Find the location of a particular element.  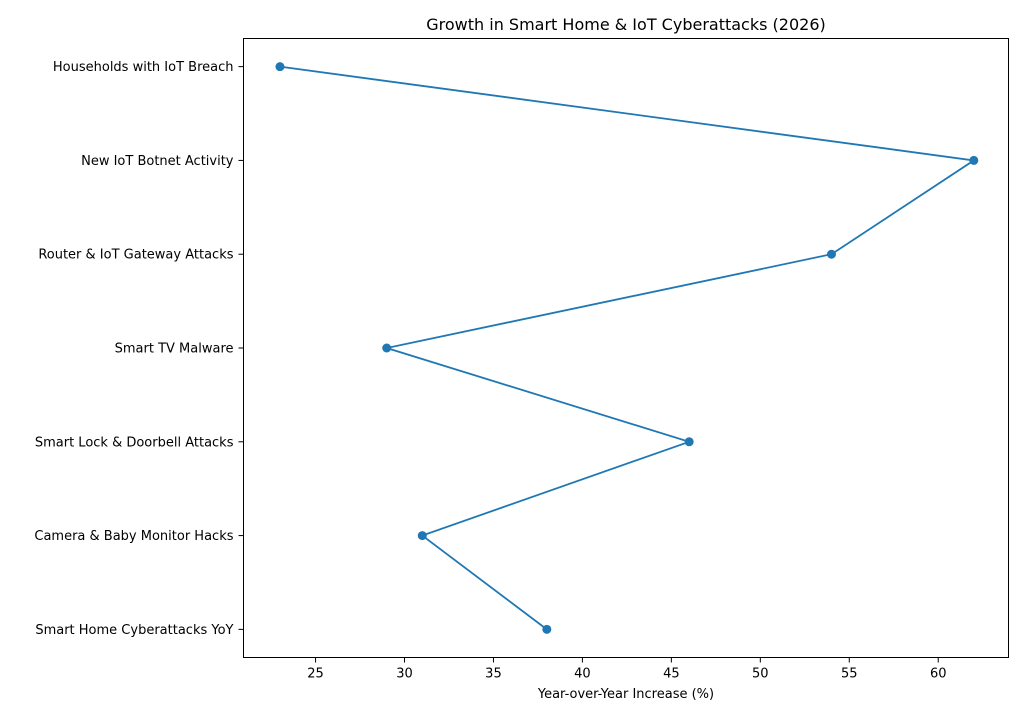

x-tick-label: 45 is located at coordinates (671, 674).